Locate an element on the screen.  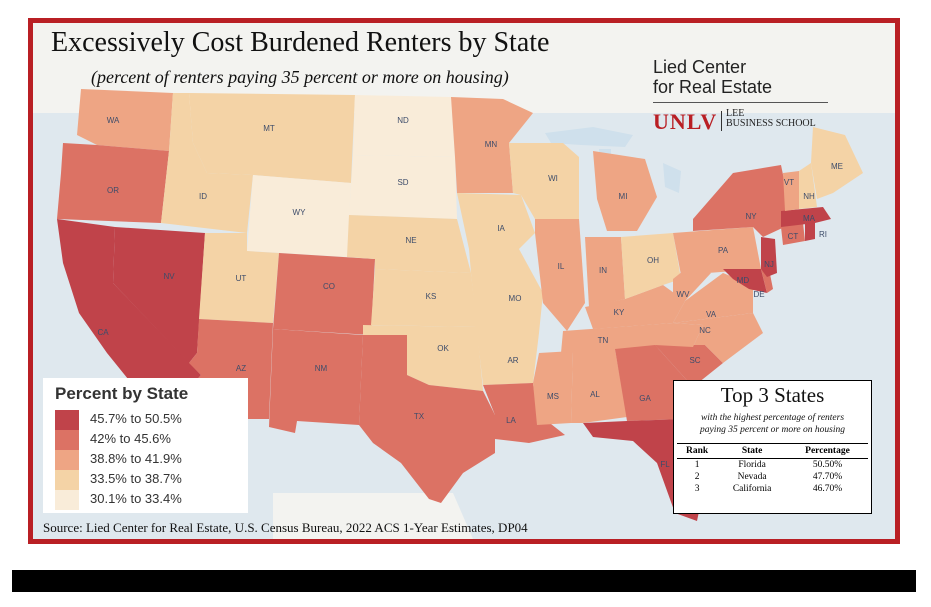
org-name: Lied Center for Real Estate is located at coordinates (743, 77).